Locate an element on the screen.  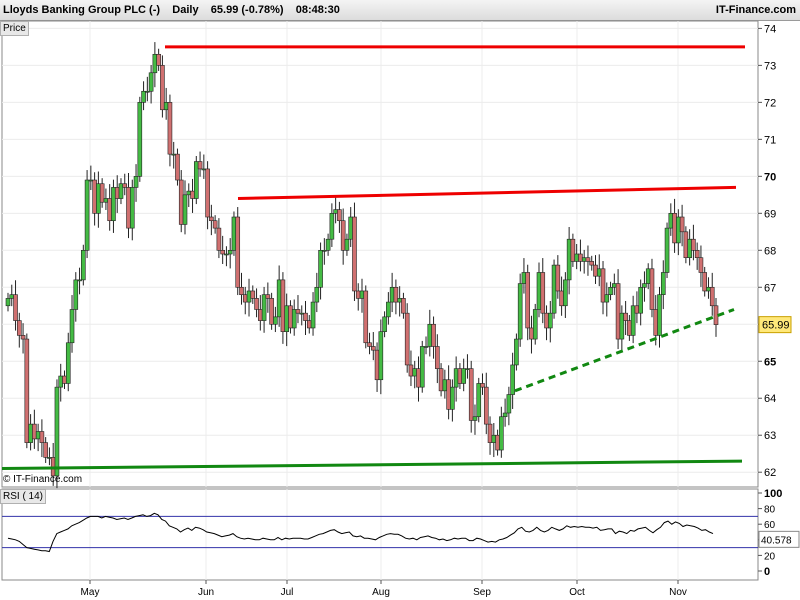
rsi-line is located at coordinates (360, 532).